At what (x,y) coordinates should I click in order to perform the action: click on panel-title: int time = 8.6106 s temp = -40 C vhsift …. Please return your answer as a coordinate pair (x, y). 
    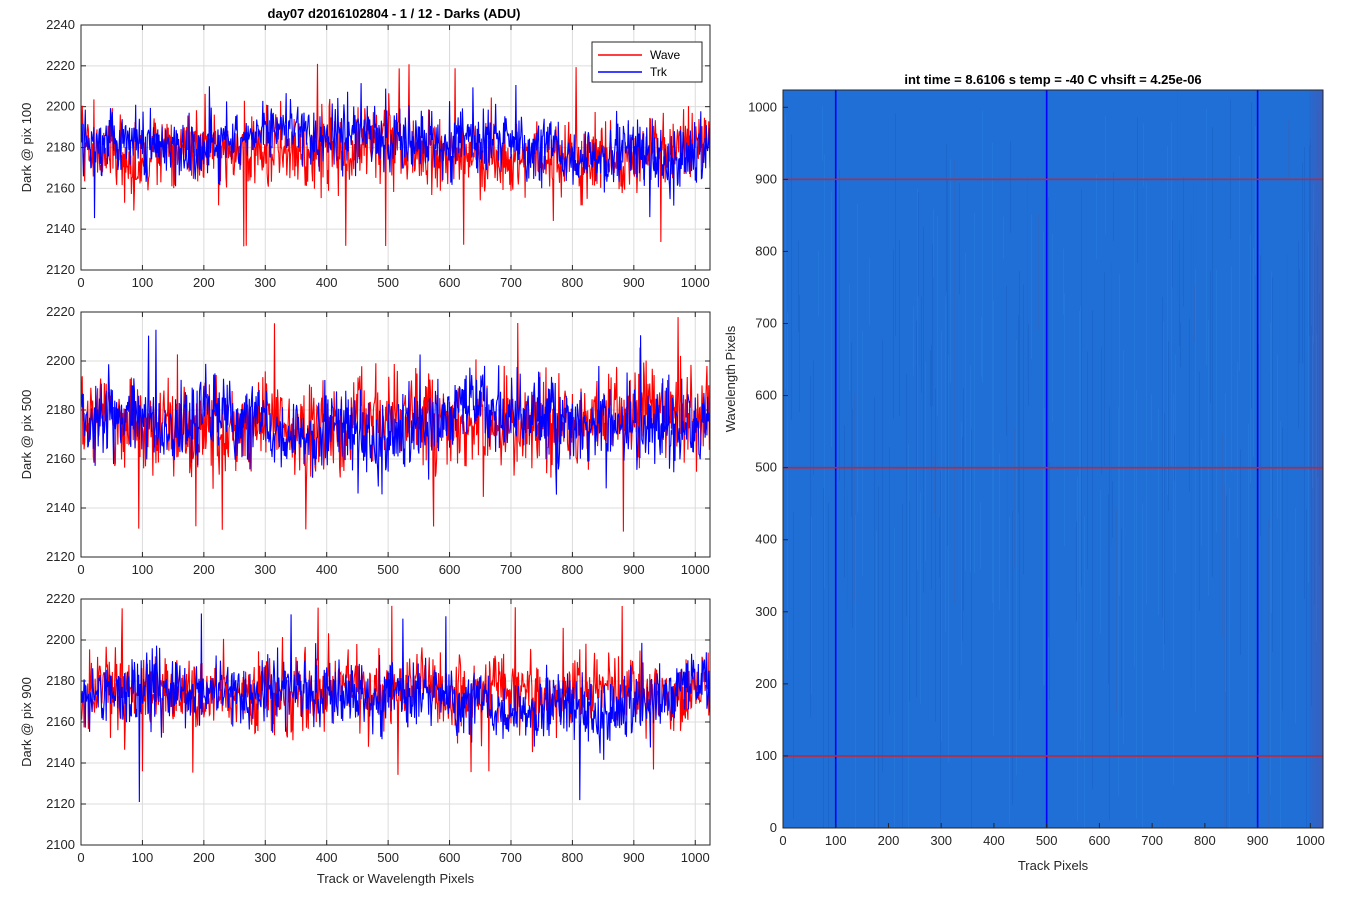
    Looking at the image, I should click on (1052, 79).